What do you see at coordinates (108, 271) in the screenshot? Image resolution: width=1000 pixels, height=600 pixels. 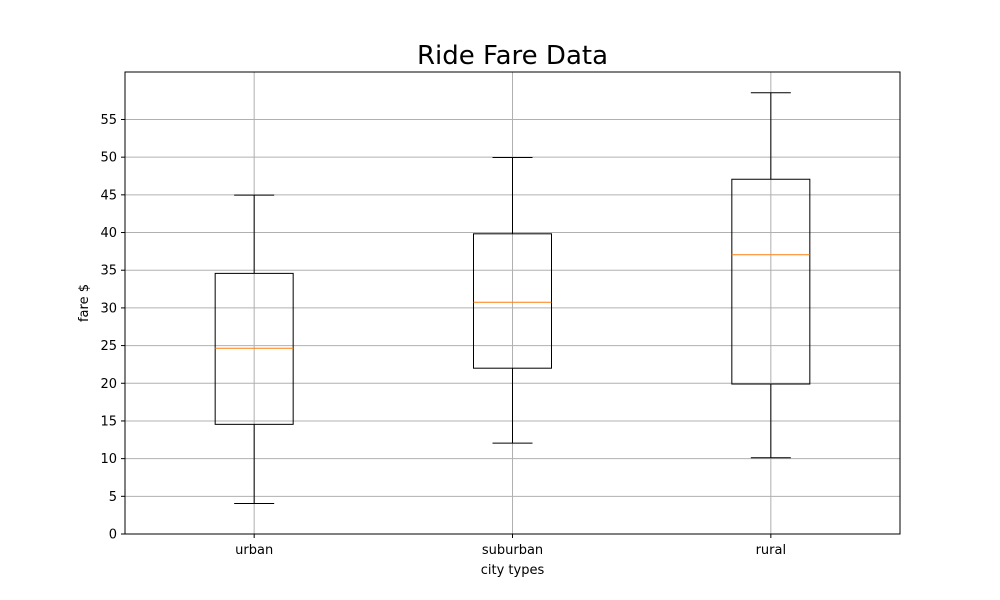 I see `y-tick-label: 35` at bounding box center [108, 271].